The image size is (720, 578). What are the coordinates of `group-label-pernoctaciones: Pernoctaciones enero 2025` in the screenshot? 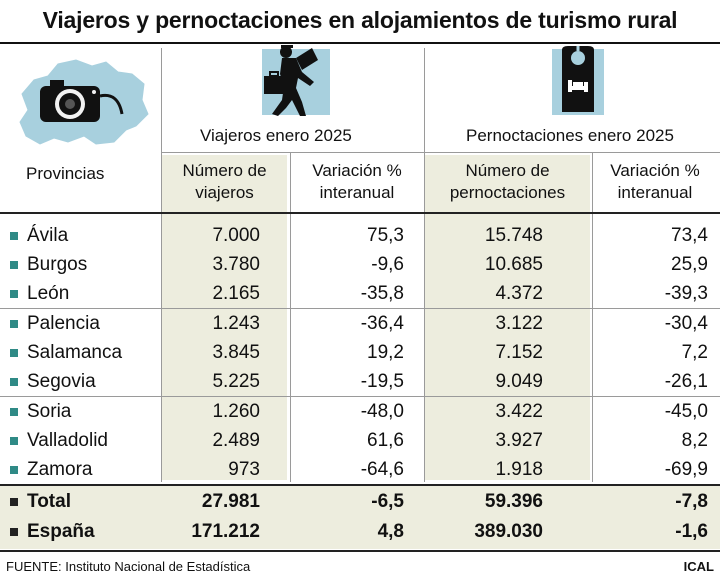 It's located at (570, 135).